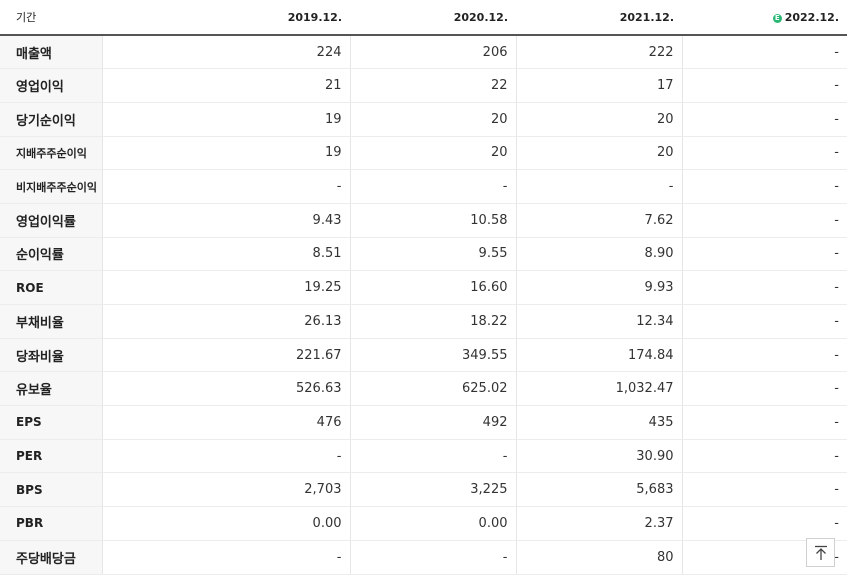  I want to click on cell-value: 222, so click(598, 52).